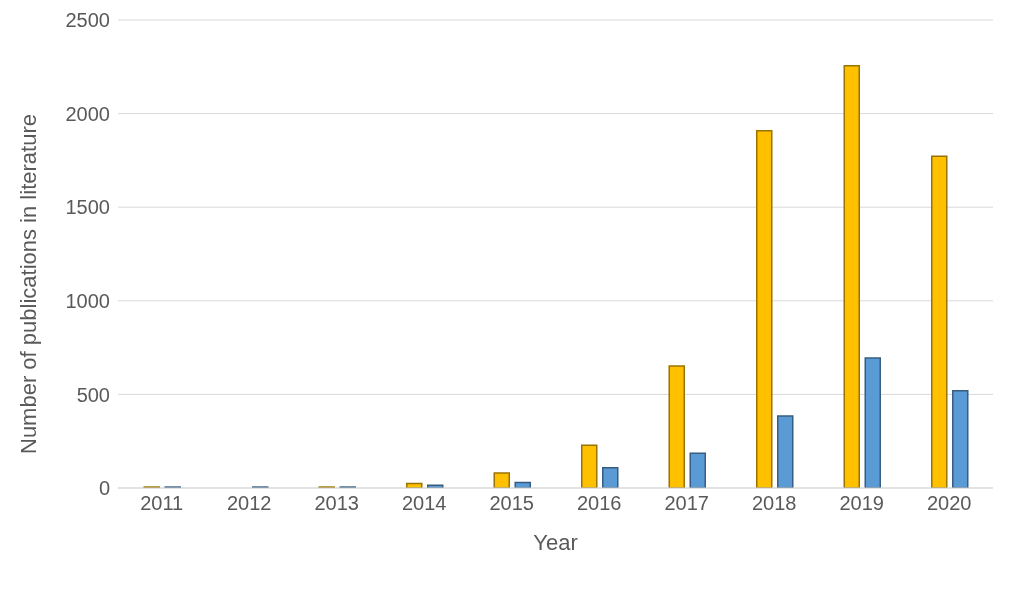  What do you see at coordinates (511, 503) in the screenshot?
I see `x-tick-label: 2015` at bounding box center [511, 503].